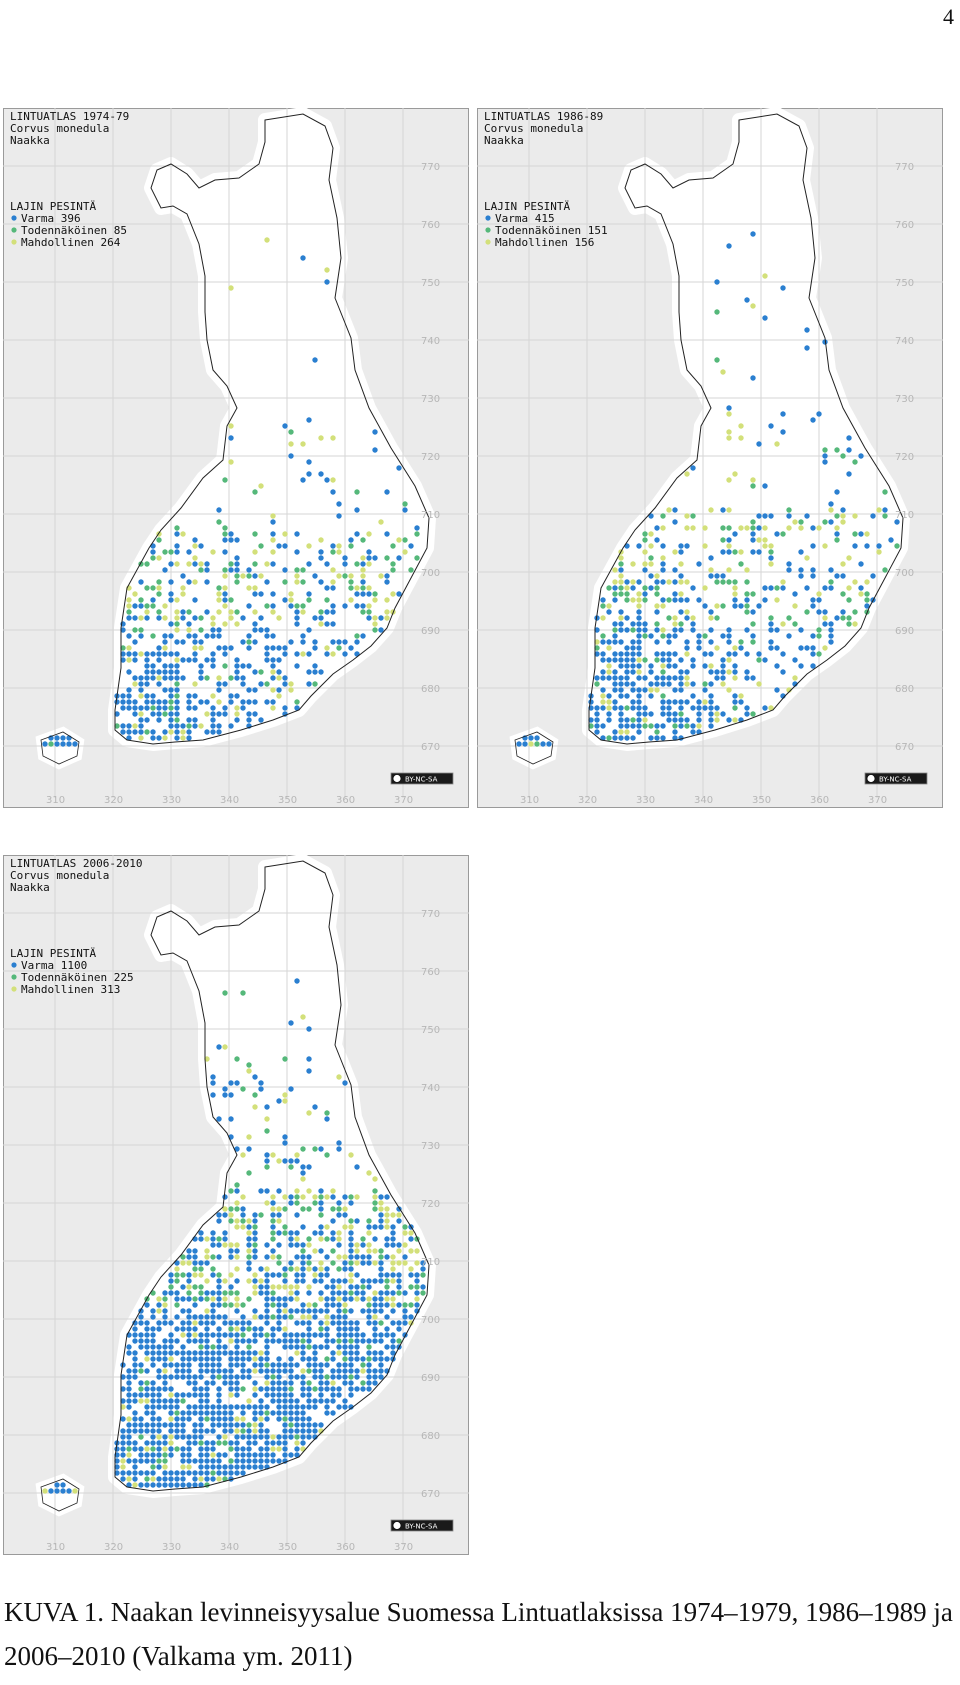  What do you see at coordinates (51, 218) in the screenshot?
I see `legend-label-varma: Varma 396` at bounding box center [51, 218].